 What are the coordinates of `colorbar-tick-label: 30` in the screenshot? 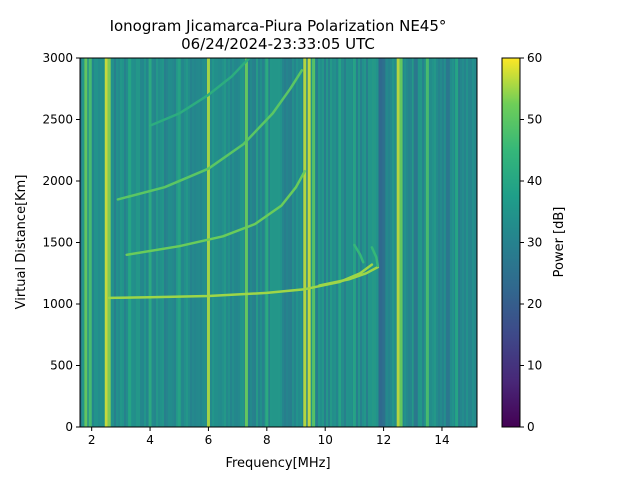 It's located at (534, 243).